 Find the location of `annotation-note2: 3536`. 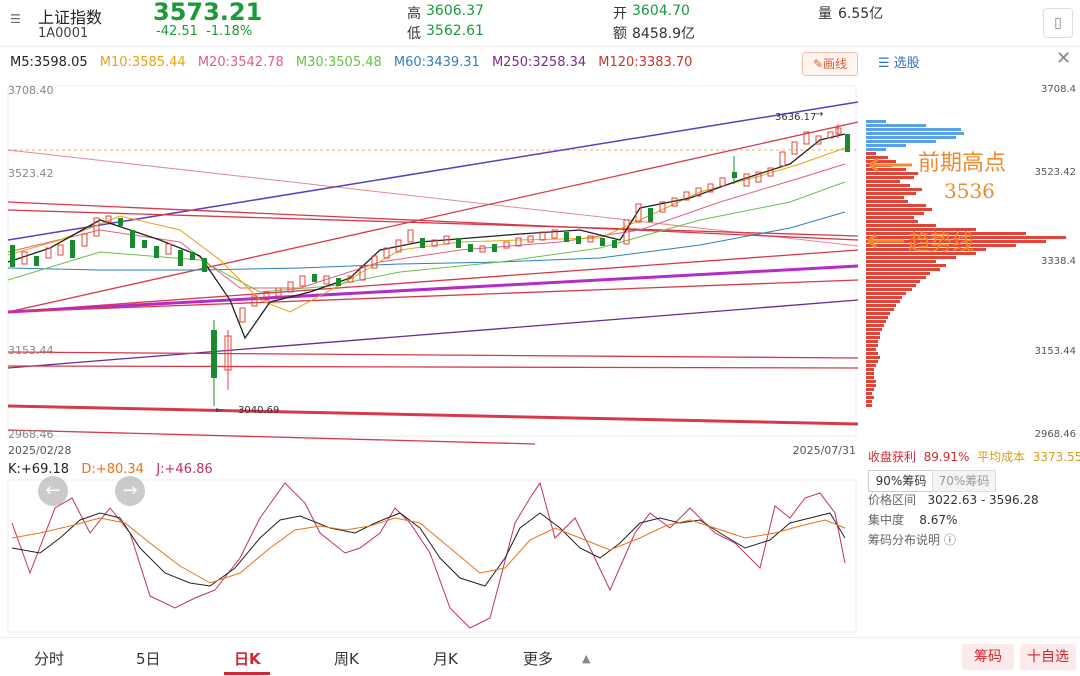

annotation-note2: 3536 is located at coordinates (969, 191).